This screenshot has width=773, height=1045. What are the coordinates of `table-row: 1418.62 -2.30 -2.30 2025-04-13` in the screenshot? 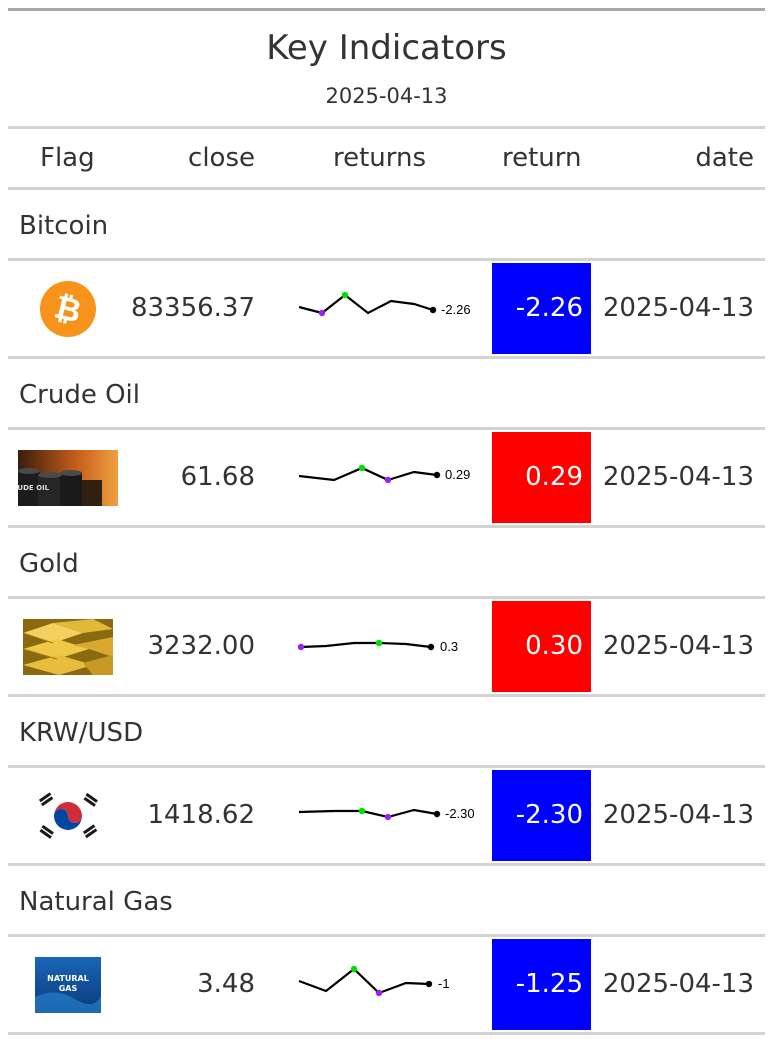 It's located at (386, 815).